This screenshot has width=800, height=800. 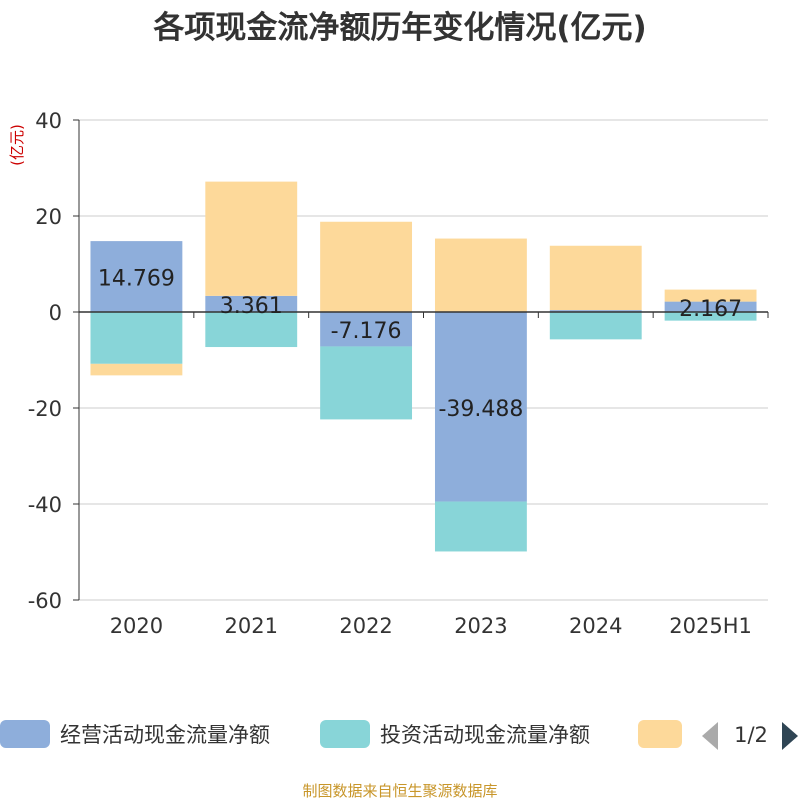 I want to click on legend-page-indicator: 1/2, so click(x=751, y=735).